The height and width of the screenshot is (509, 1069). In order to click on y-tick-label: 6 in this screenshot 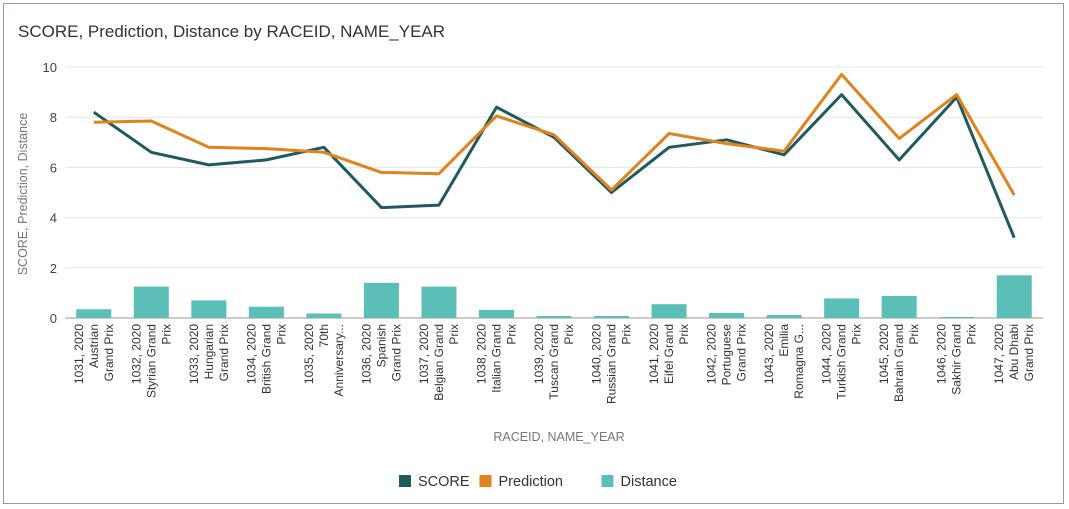, I will do `click(53, 167)`.